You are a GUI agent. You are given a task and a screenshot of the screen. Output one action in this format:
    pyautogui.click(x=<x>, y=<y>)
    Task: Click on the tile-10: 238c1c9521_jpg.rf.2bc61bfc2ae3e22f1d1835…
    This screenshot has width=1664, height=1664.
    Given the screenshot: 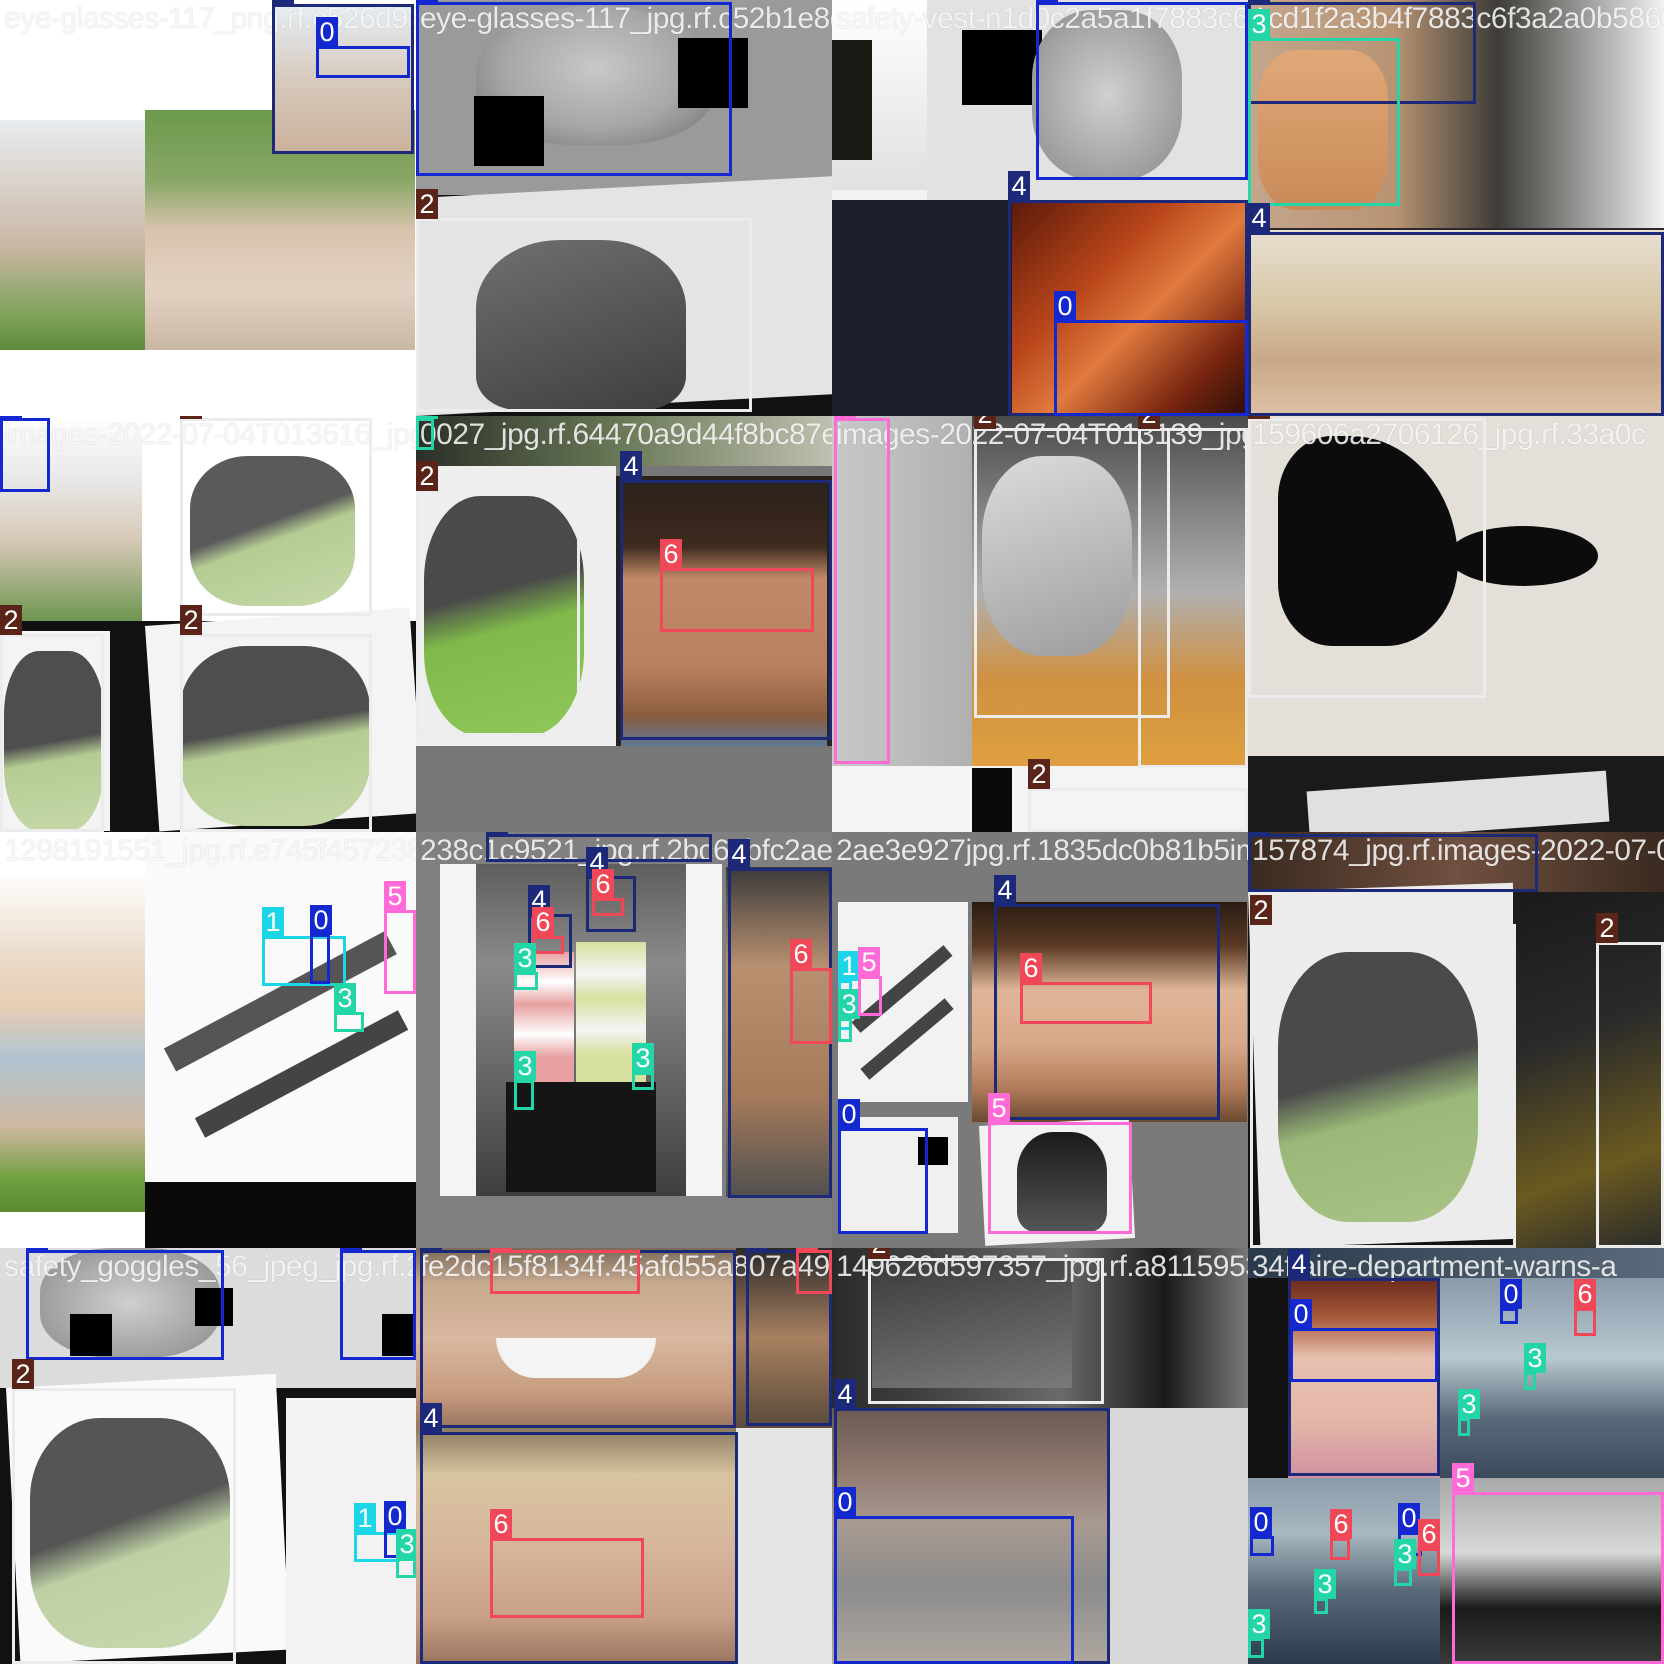 What is the action you would take?
    pyautogui.click(x=624, y=1040)
    